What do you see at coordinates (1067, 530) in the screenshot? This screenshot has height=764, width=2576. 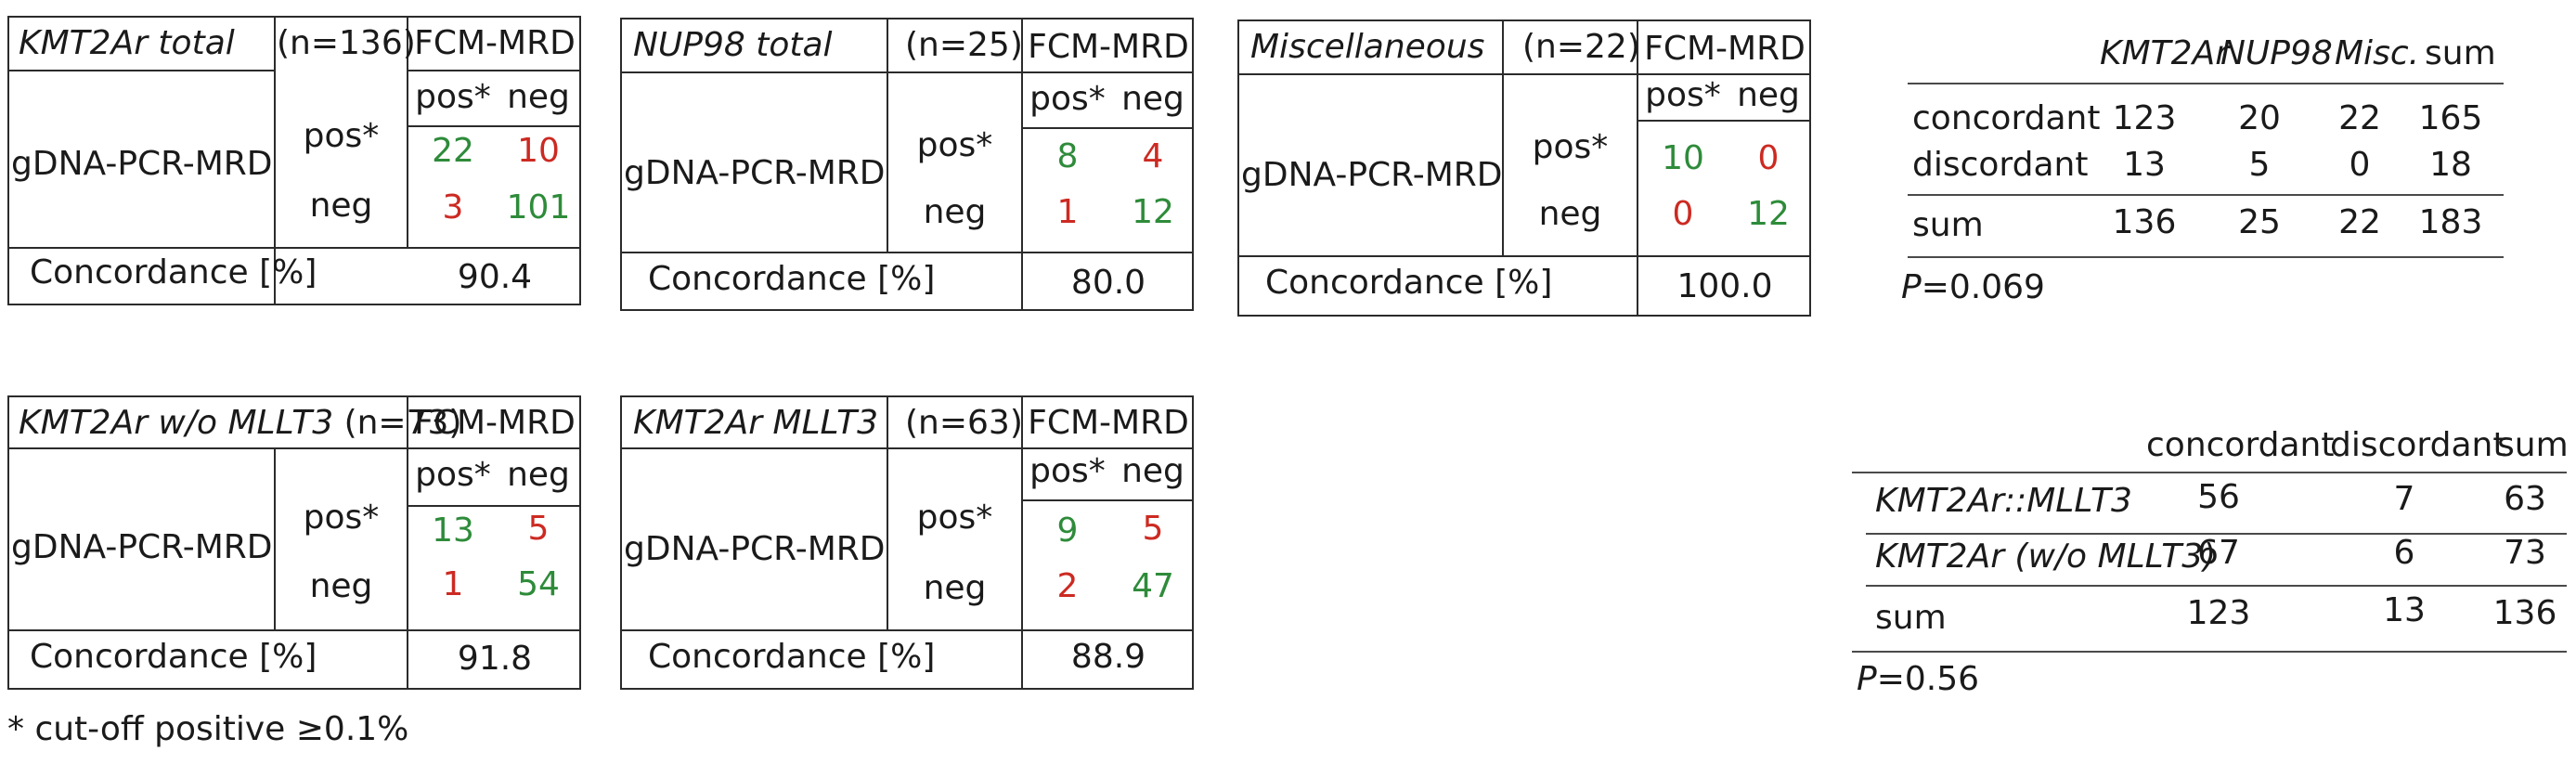 I see `cell-value: 9` at bounding box center [1067, 530].